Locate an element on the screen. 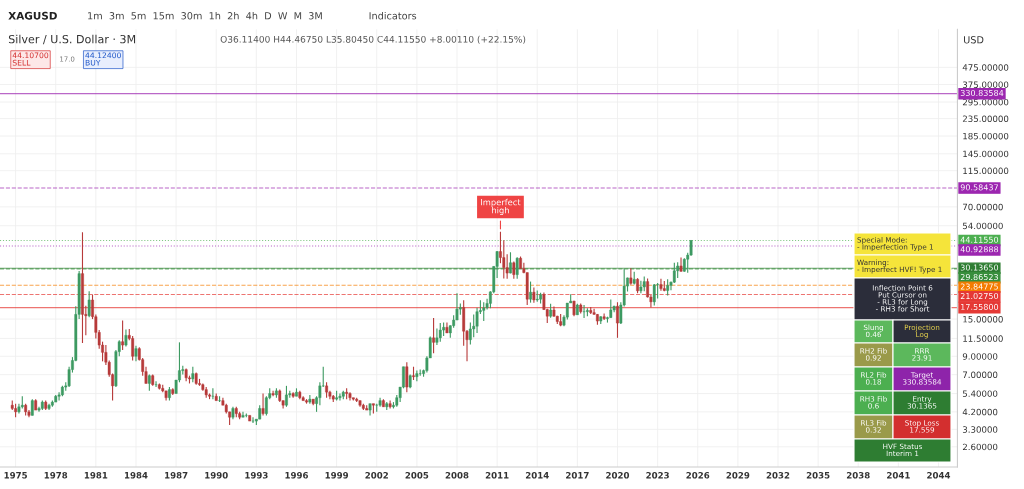 The height and width of the screenshot is (489, 1024). x-tick-label: 2041 is located at coordinates (898, 475).